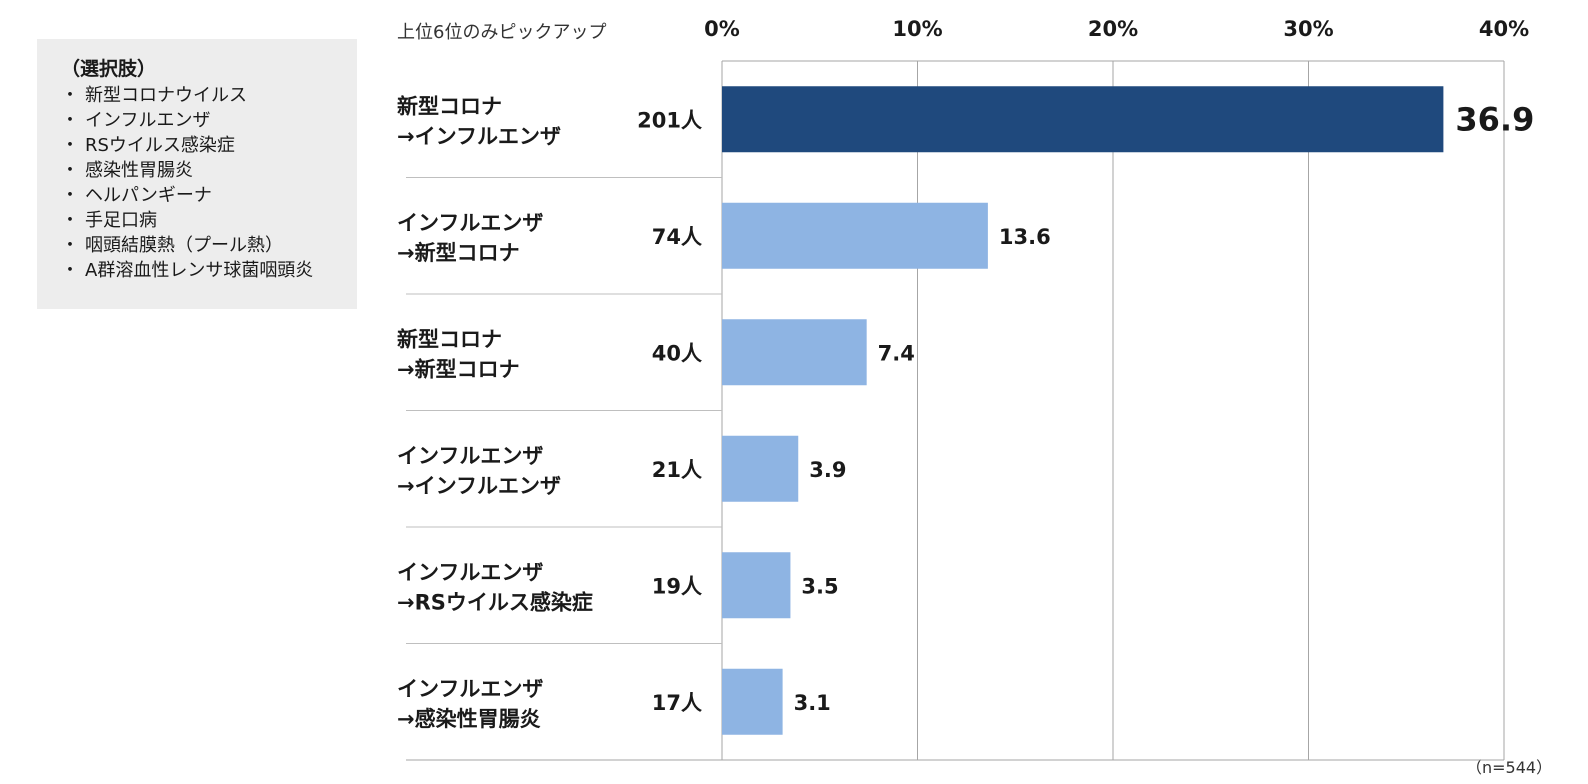 The height and width of the screenshot is (784, 1588). I want to click on legend-item: ・感染性胃腸炎, so click(209, 170).